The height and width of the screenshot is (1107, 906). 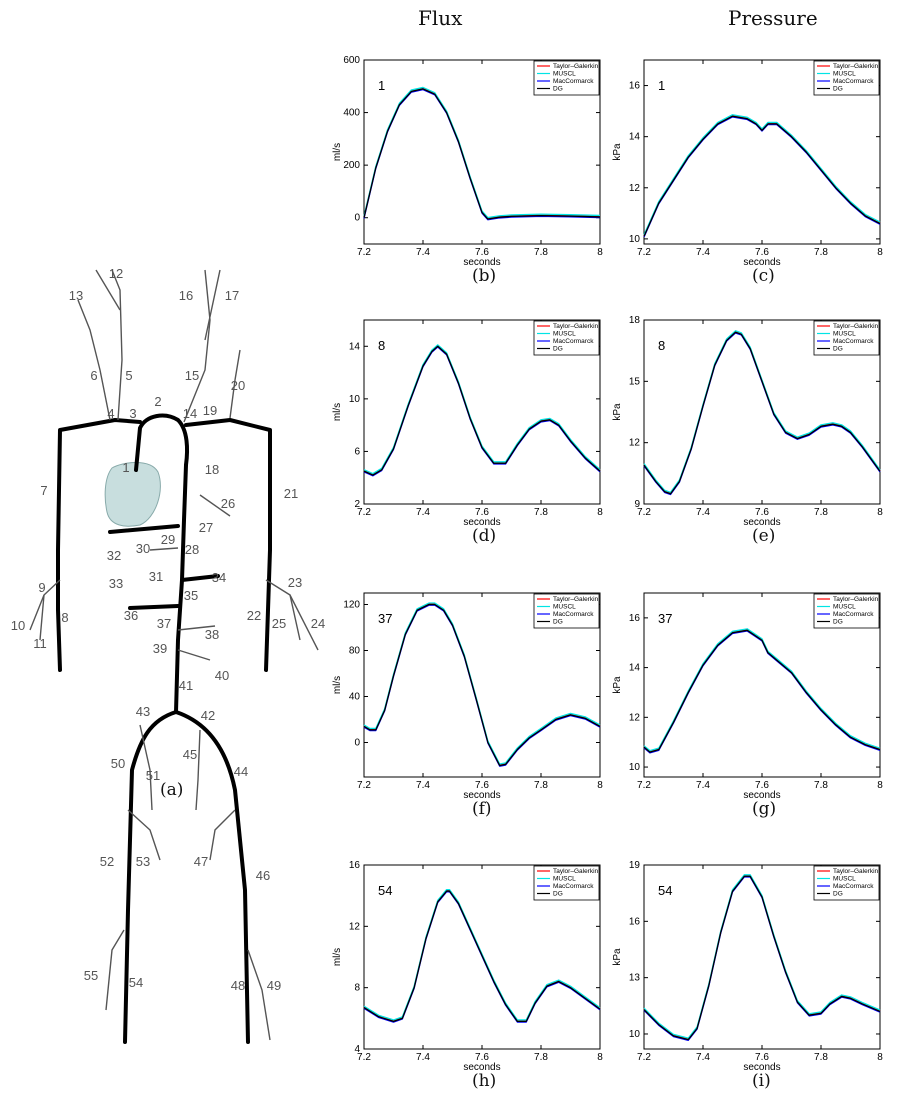 I want to click on segment-label: 36, so click(x=131, y=615).